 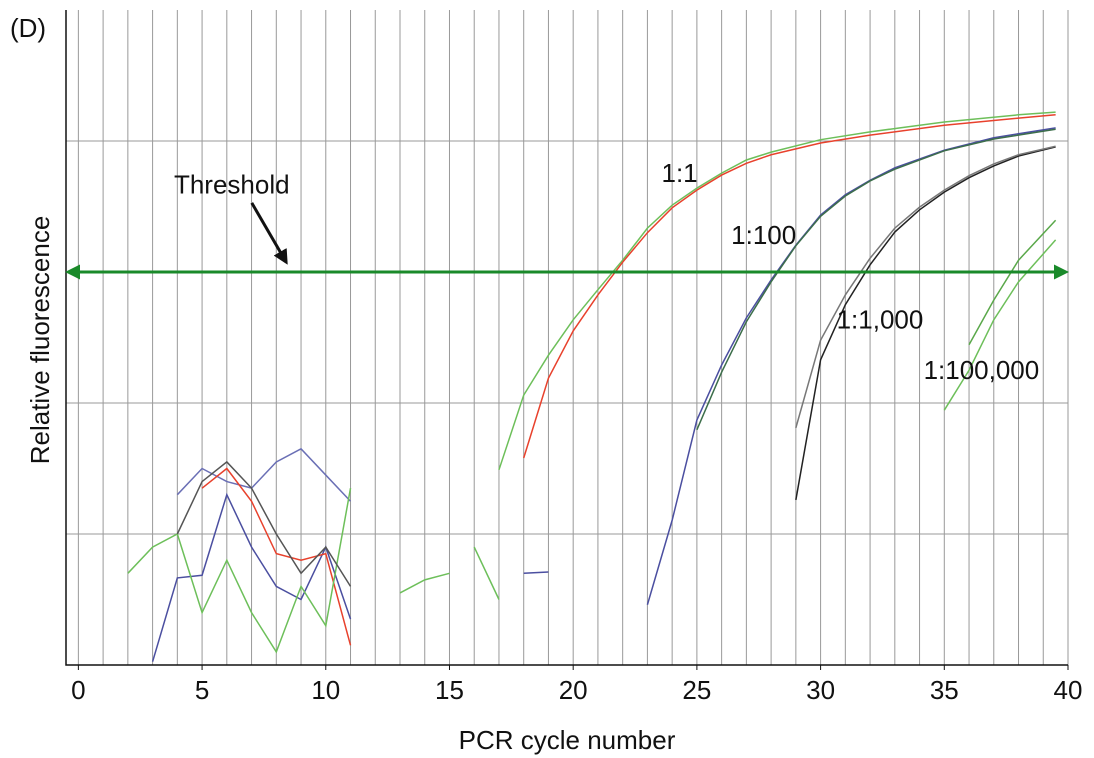 I want to click on x-tick-label: 15, so click(x=449, y=690).